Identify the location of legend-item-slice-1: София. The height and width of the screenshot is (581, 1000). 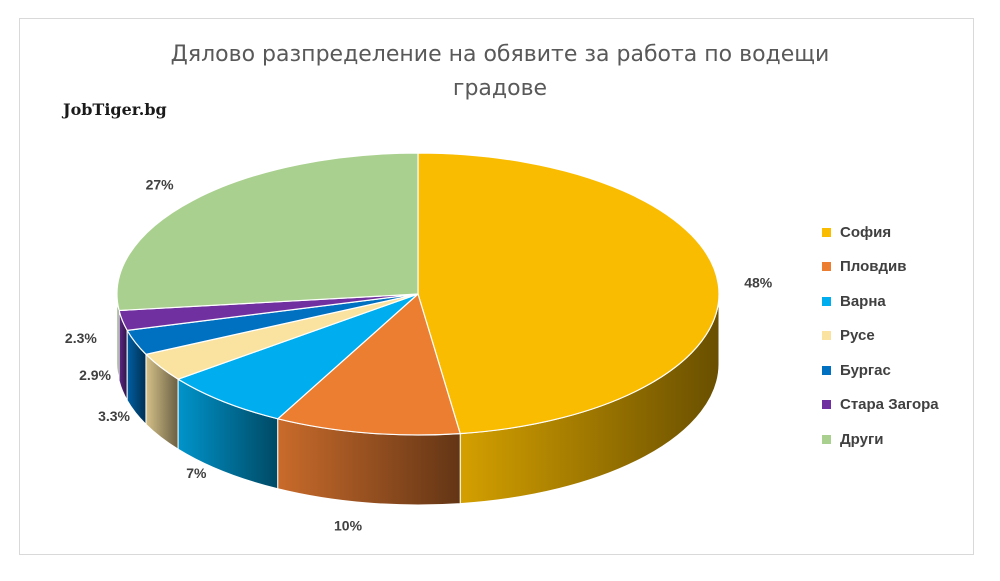
(902, 232).